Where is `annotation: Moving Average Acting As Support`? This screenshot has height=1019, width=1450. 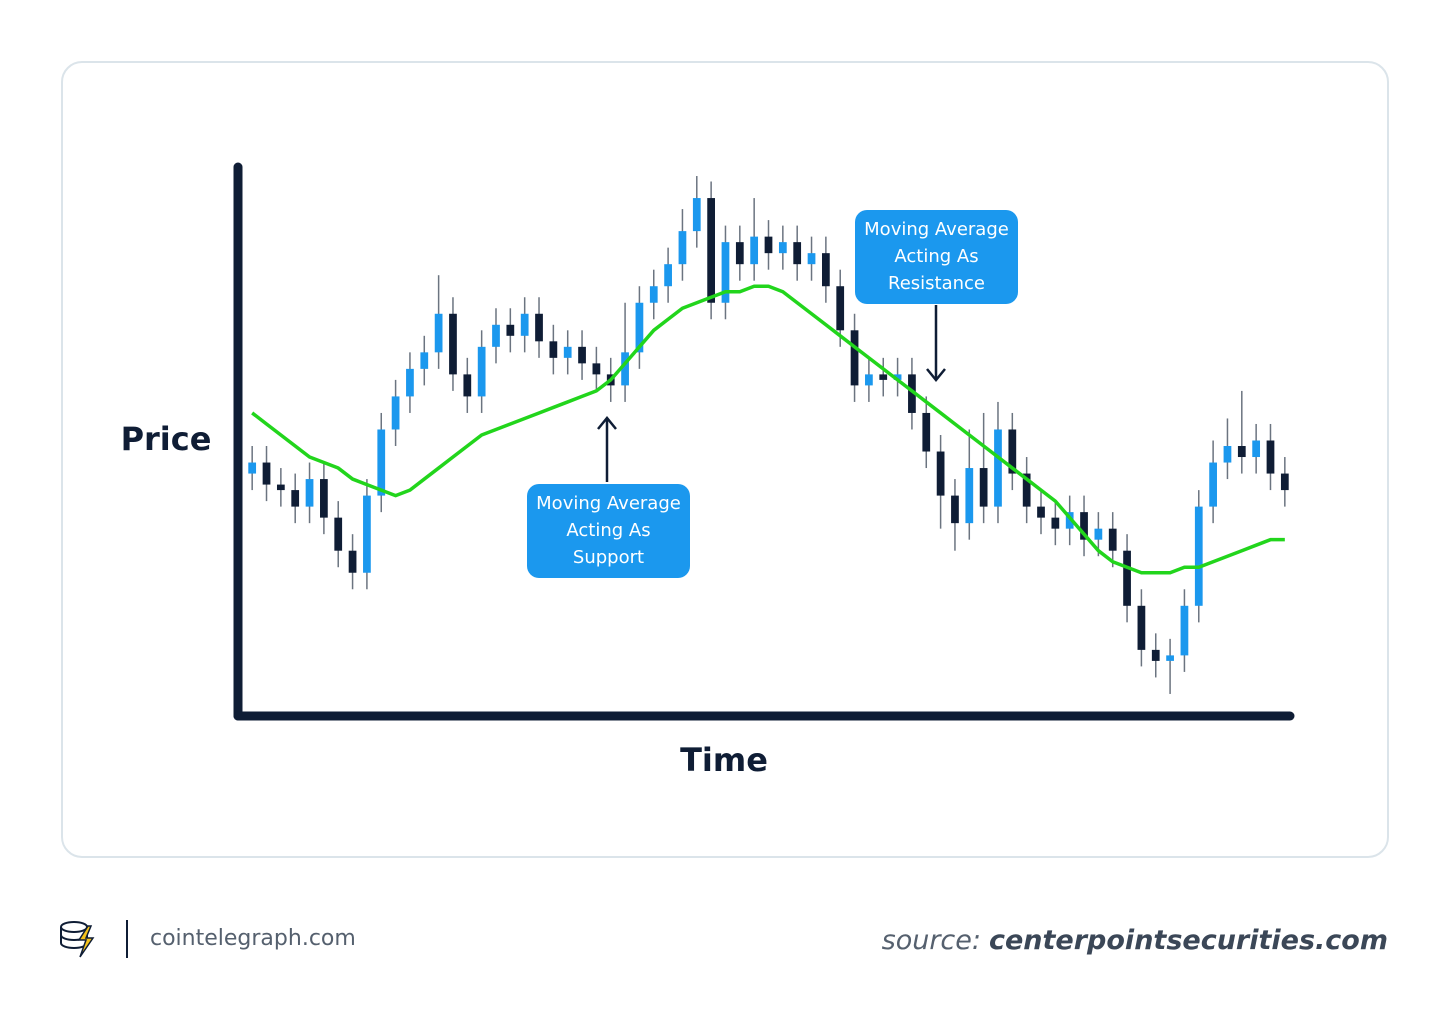 annotation: Moving Average Acting As Support is located at coordinates (608, 531).